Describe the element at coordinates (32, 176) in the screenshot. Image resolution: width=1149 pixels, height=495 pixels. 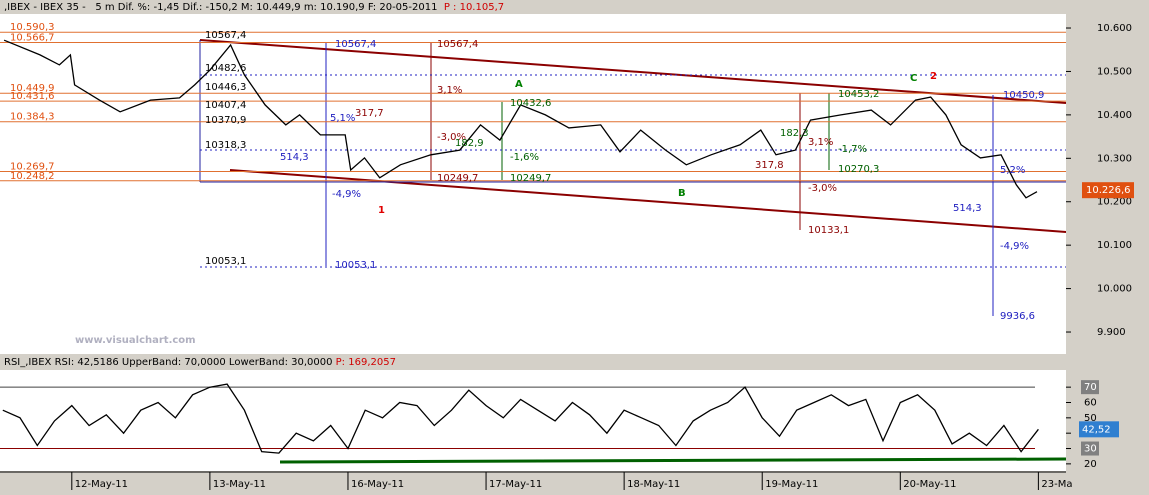
I see `level-label: 10.248,2` at that location.